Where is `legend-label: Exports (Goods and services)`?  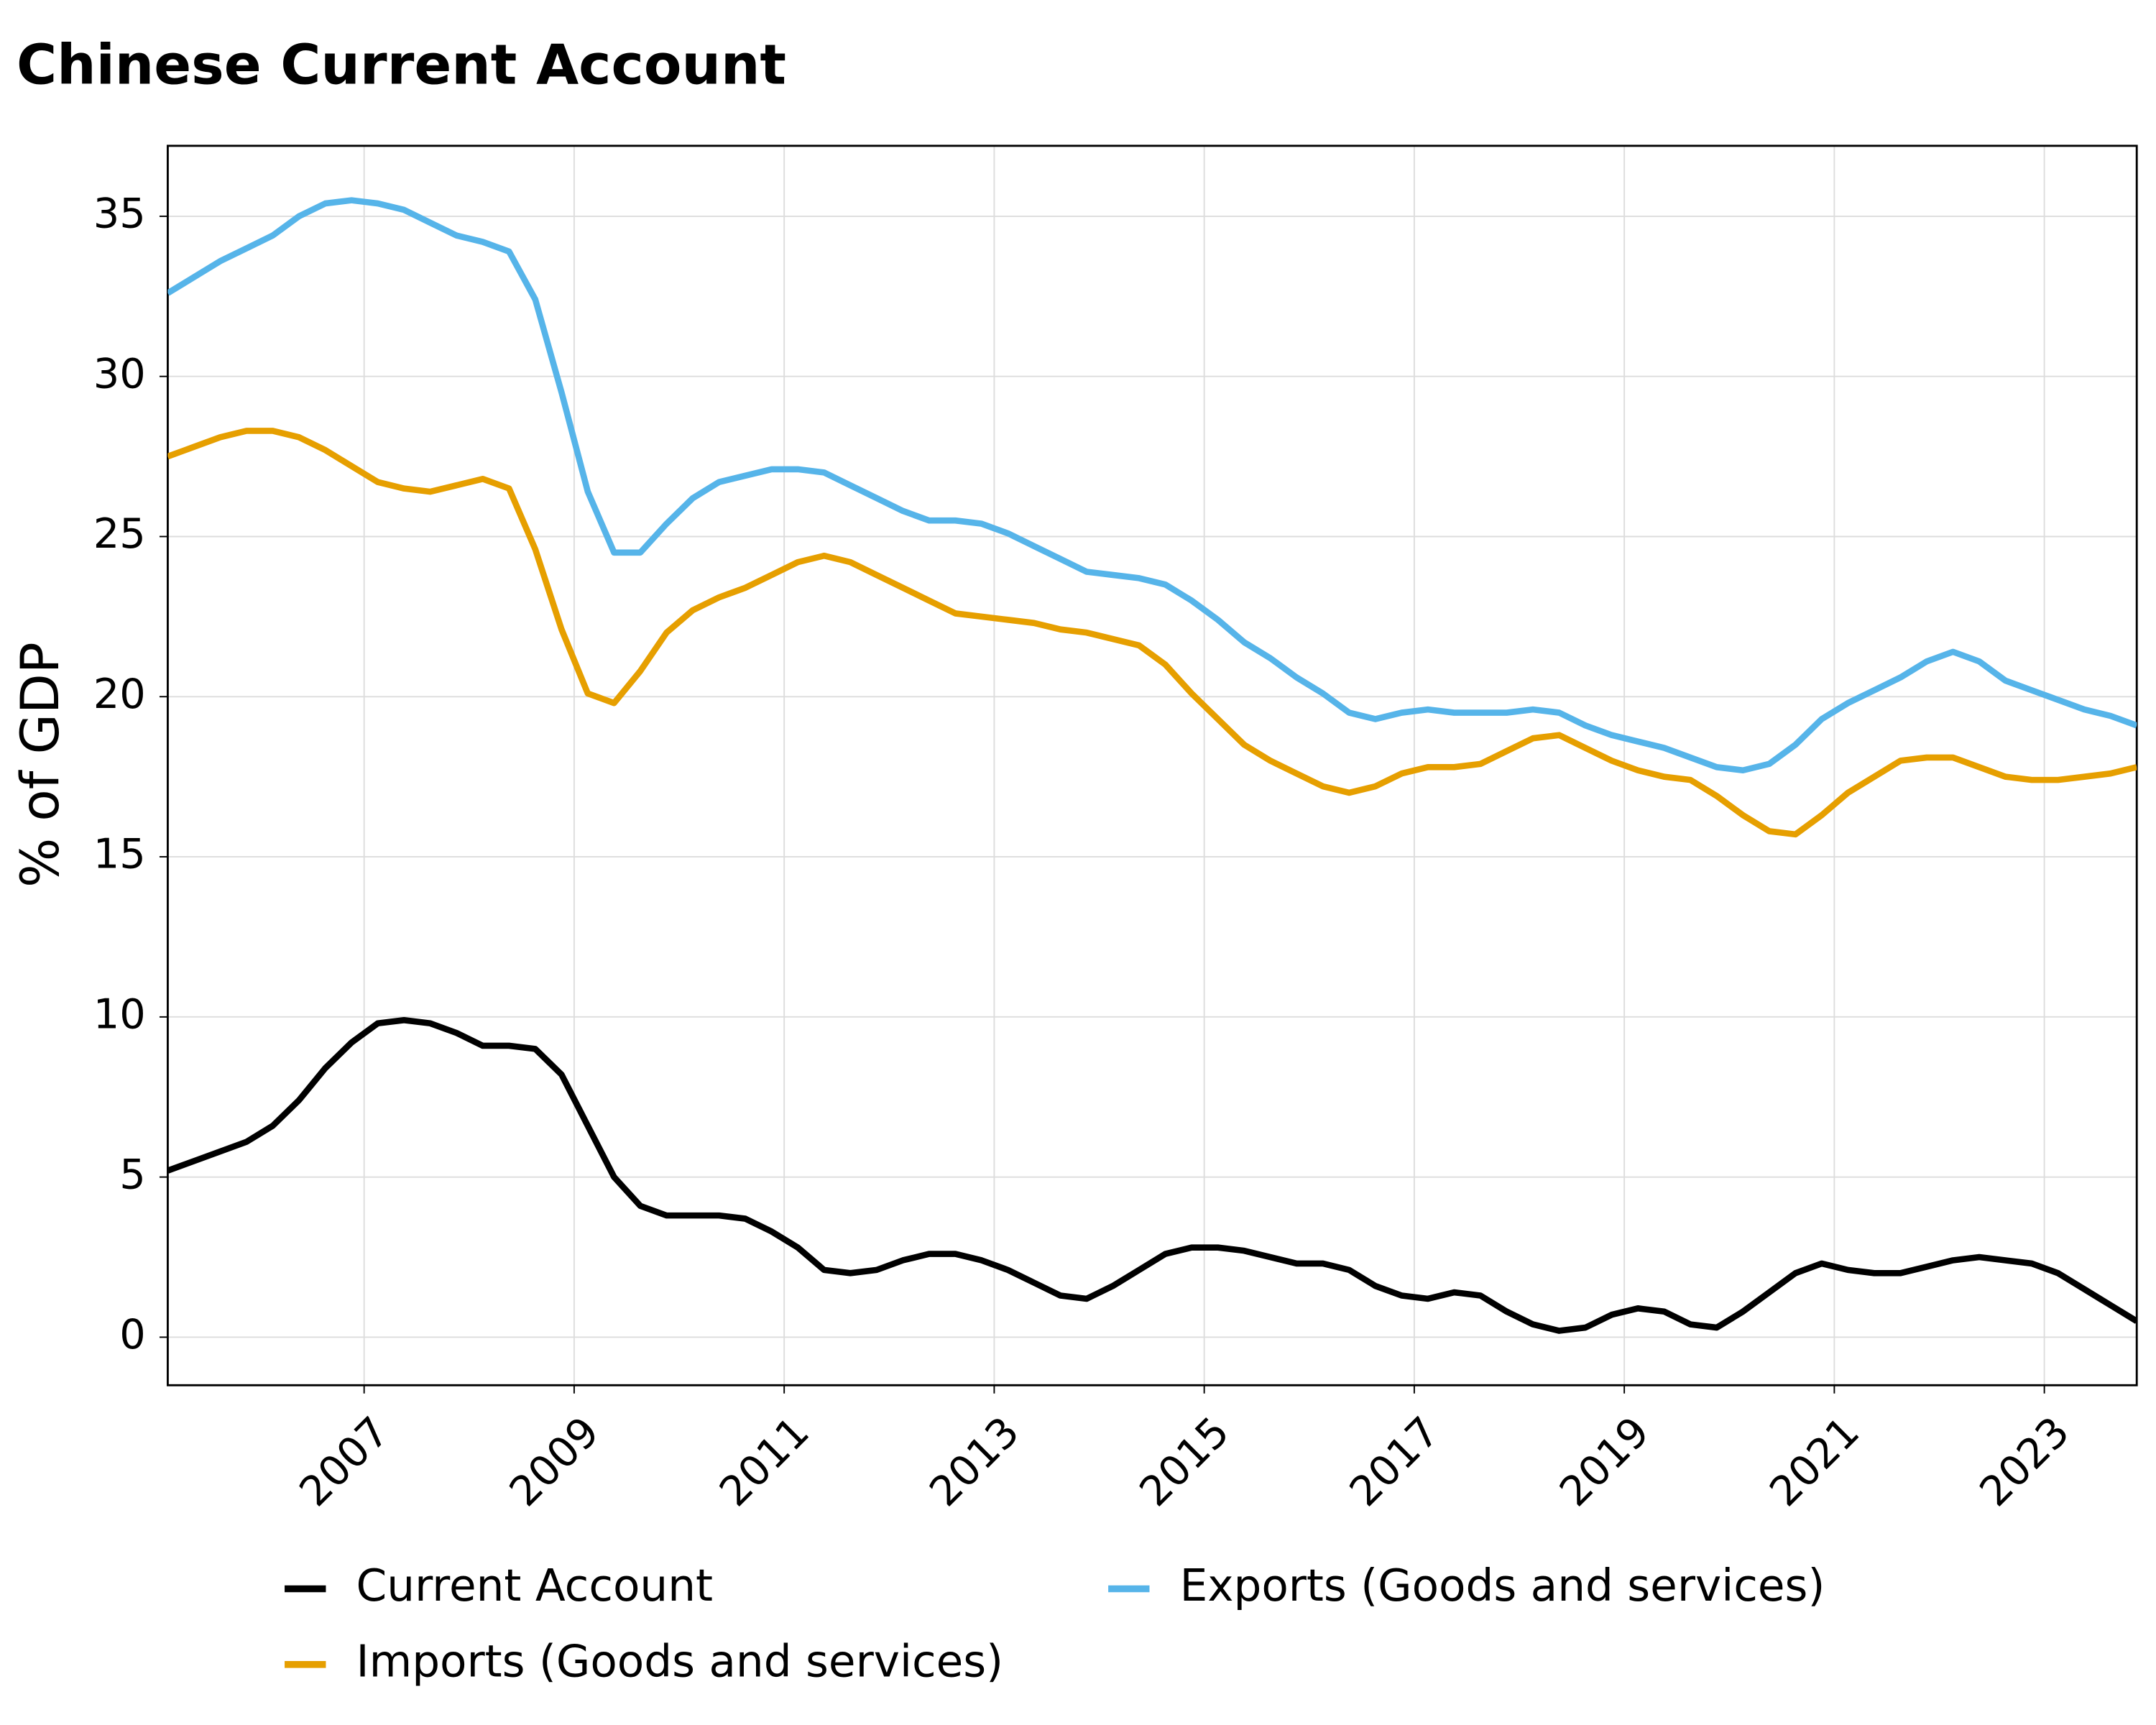 legend-label: Exports (Goods and services) is located at coordinates (1502, 1585).